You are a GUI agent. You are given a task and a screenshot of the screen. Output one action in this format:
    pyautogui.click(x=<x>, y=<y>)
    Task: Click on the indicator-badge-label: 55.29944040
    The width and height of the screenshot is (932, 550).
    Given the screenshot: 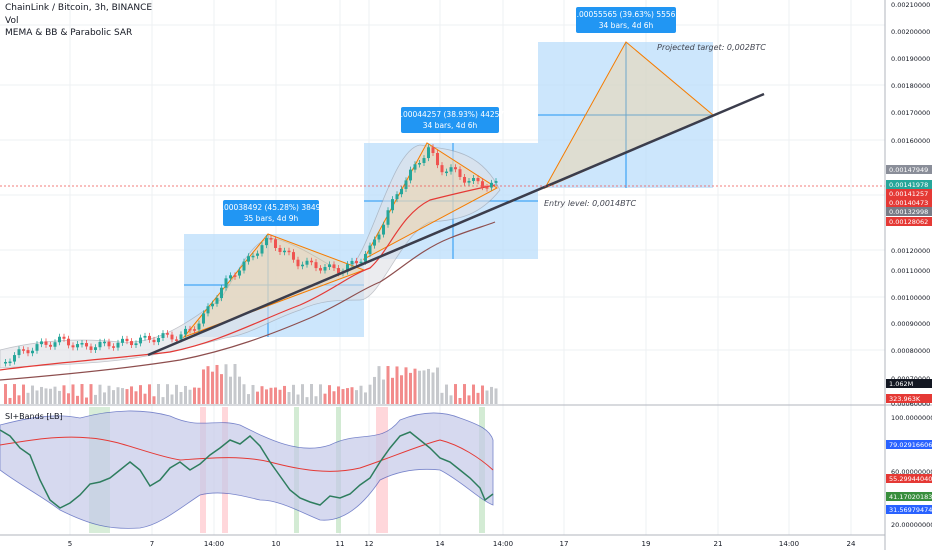 What is the action you would take?
    pyautogui.click(x=910, y=479)
    